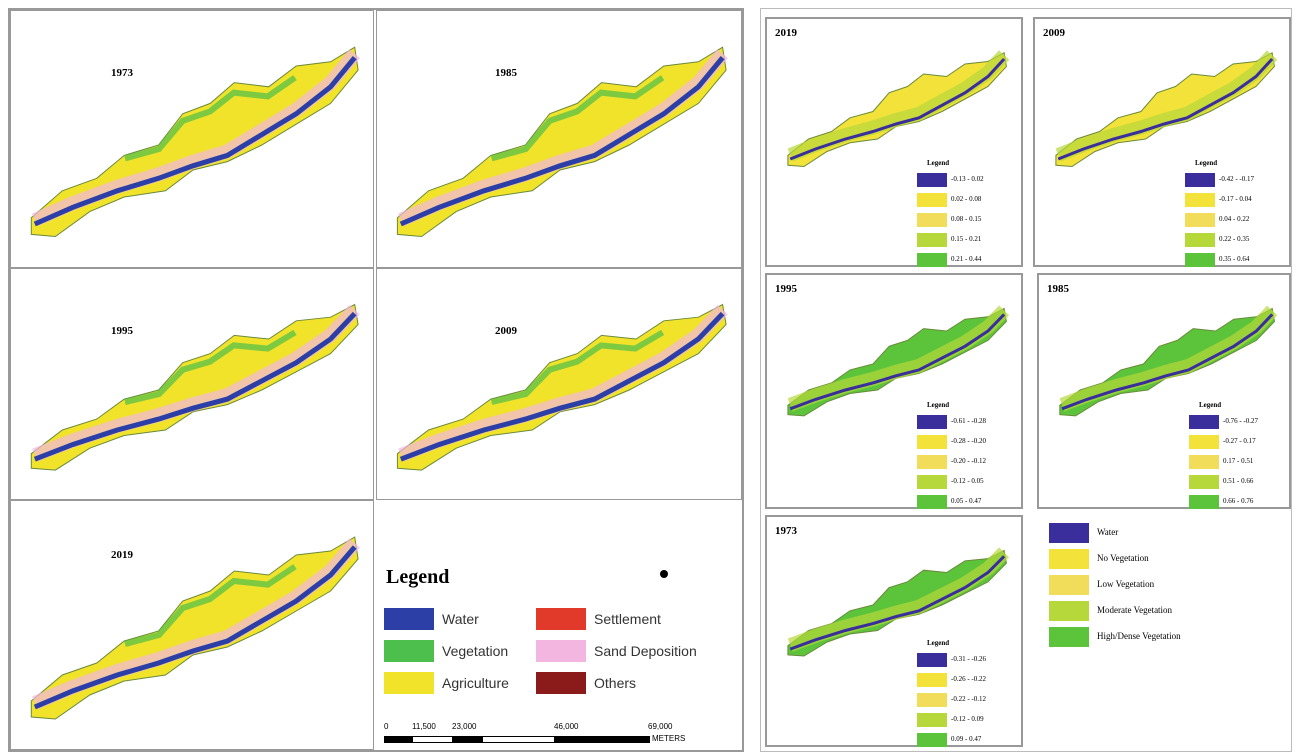 This screenshot has width=1296, height=756. What do you see at coordinates (627, 619) in the screenshot?
I see `legend-label: Settlement` at bounding box center [627, 619].